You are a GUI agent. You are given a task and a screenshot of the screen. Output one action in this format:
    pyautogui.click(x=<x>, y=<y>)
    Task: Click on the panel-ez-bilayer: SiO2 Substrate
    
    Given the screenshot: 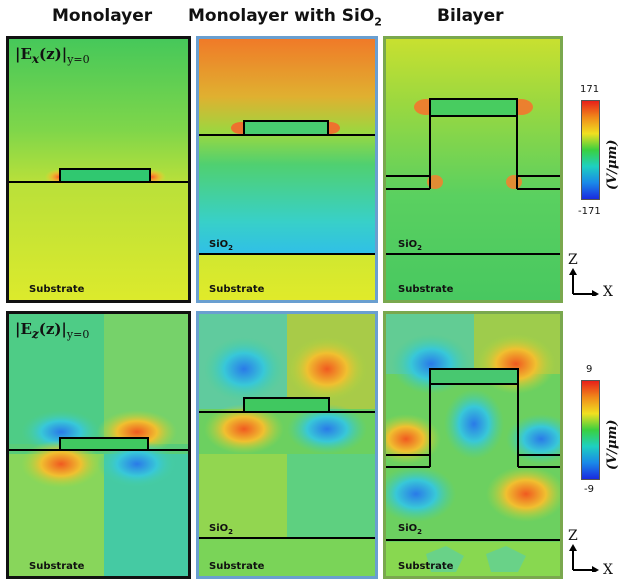 What is the action you would take?
    pyautogui.click(x=473, y=445)
    